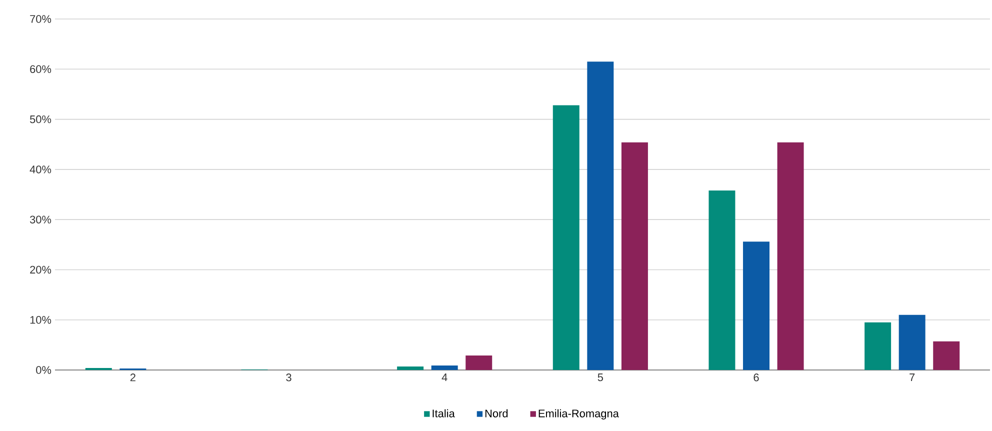  What do you see at coordinates (445, 378) in the screenshot?
I see `x-tick-label: 4` at bounding box center [445, 378].